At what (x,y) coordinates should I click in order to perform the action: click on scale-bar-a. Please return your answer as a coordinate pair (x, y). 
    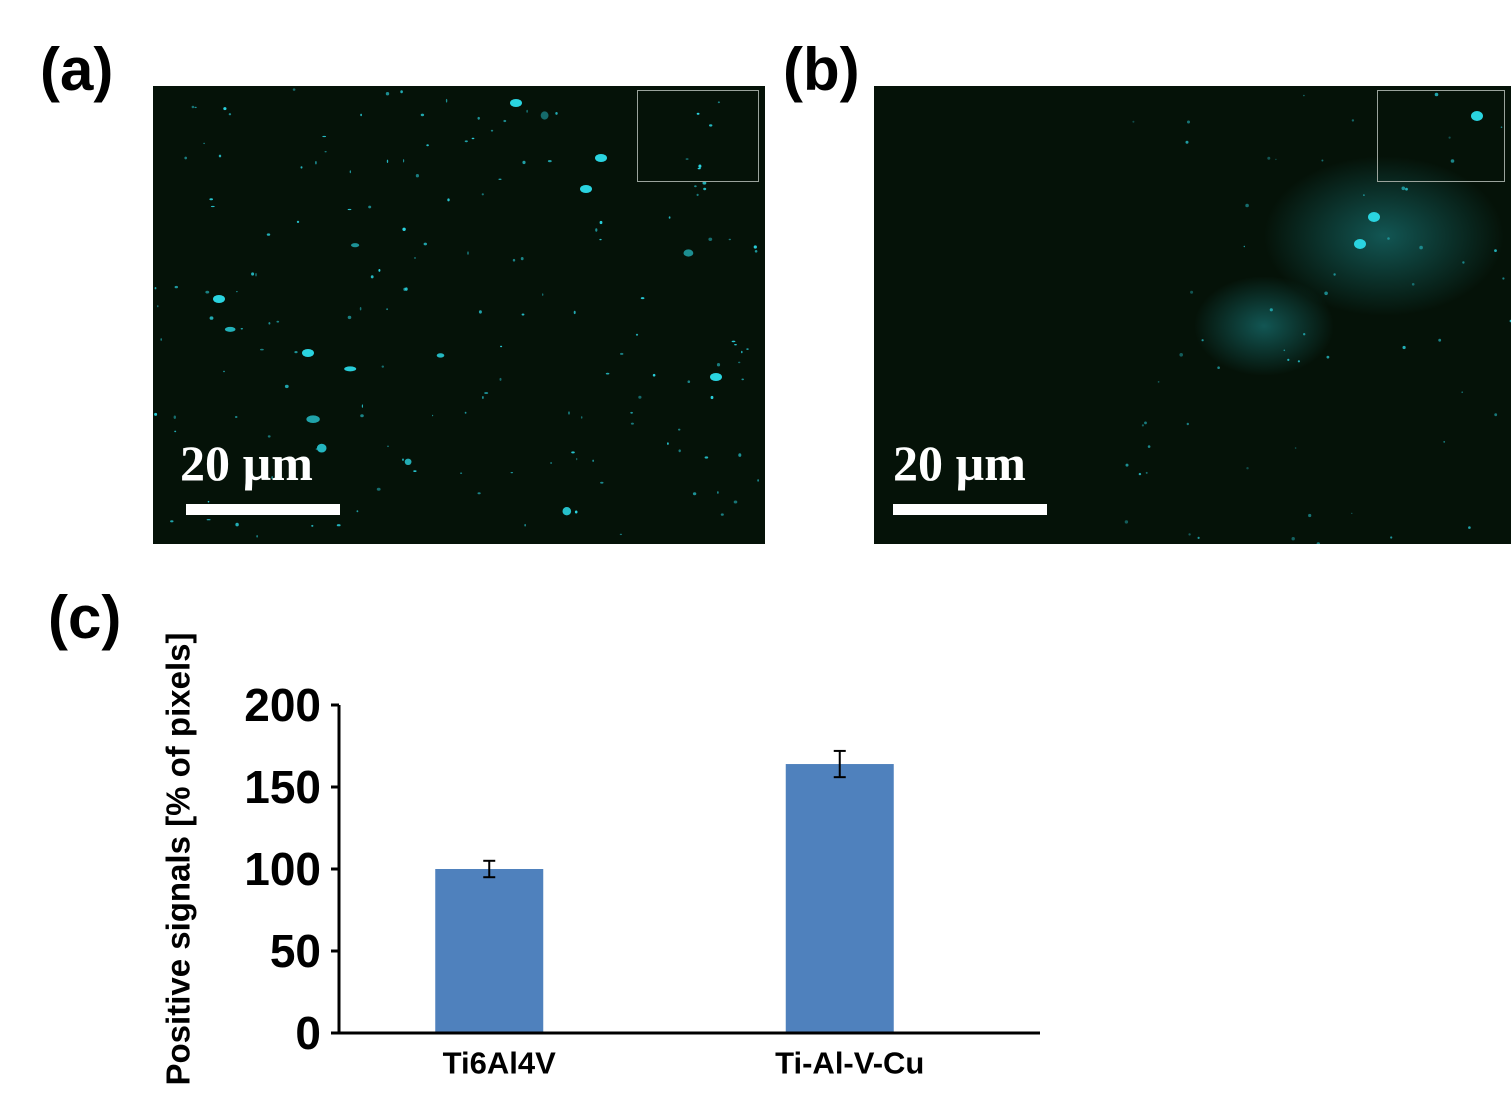
    Looking at the image, I should click on (263, 509).